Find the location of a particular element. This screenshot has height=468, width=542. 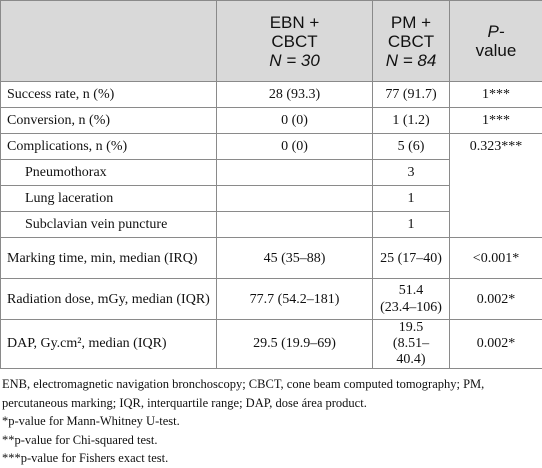

header-line: EBN + is located at coordinates (294, 22).